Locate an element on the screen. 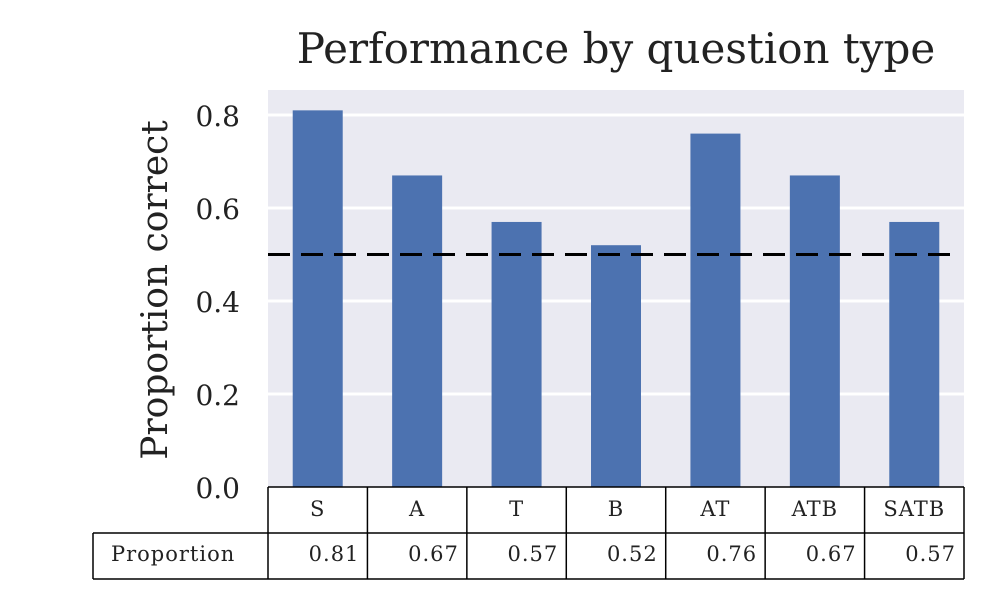 This screenshot has width=993, height=610. x-category-label: T is located at coordinates (516, 509).